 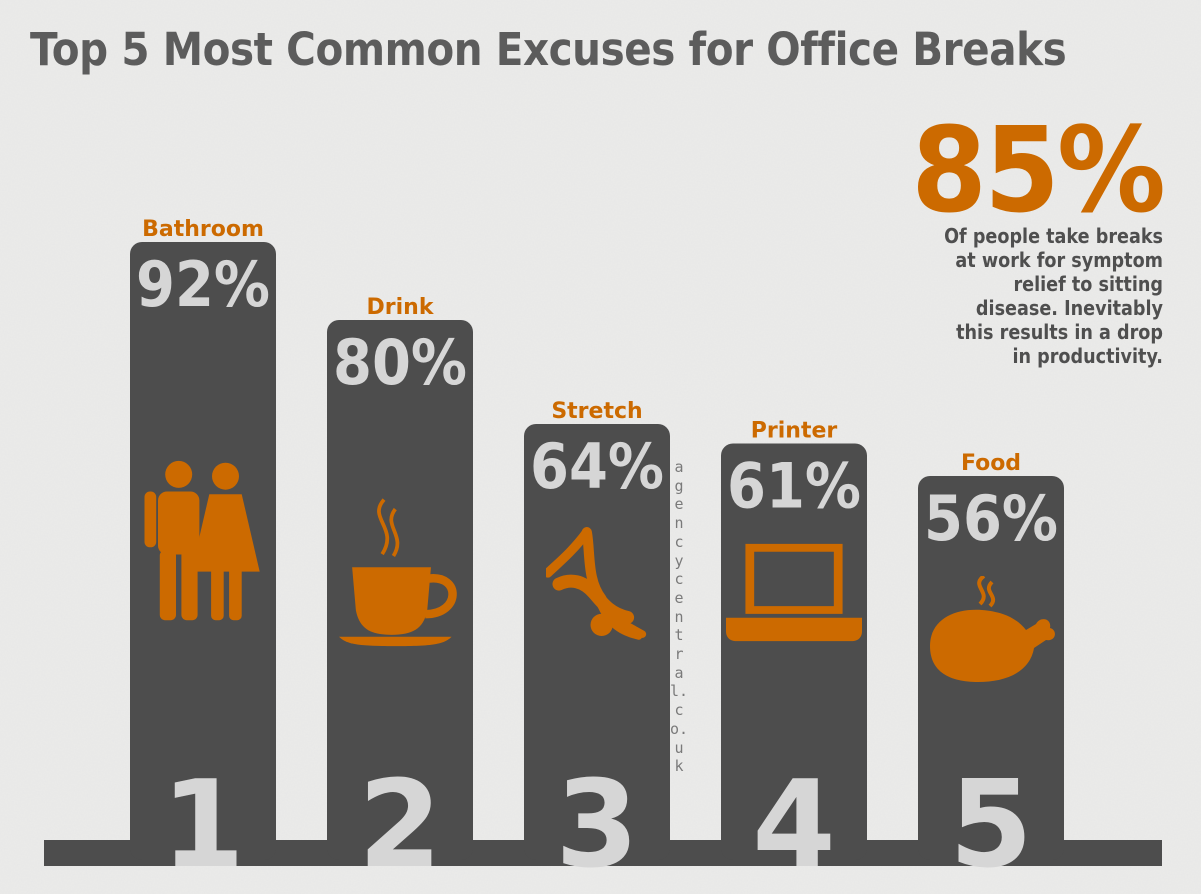 I want to click on stat-line: at work for symptom, so click(x=1059, y=260).